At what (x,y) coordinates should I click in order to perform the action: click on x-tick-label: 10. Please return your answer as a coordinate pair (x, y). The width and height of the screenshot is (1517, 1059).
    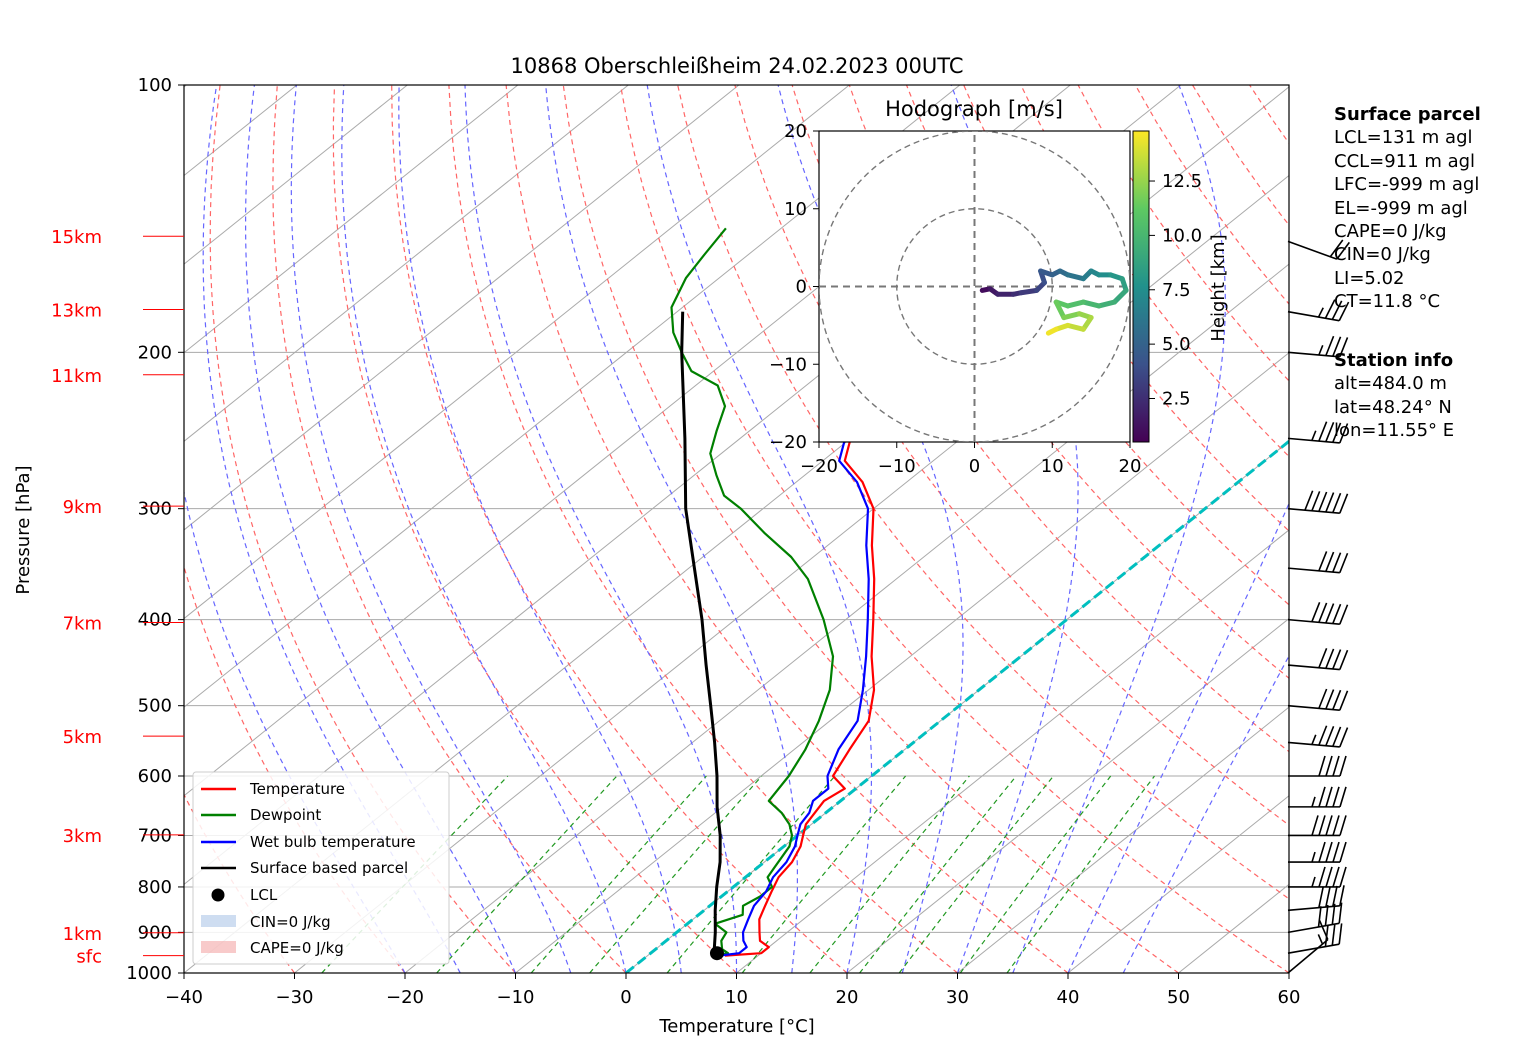
    Looking at the image, I should click on (736, 997).